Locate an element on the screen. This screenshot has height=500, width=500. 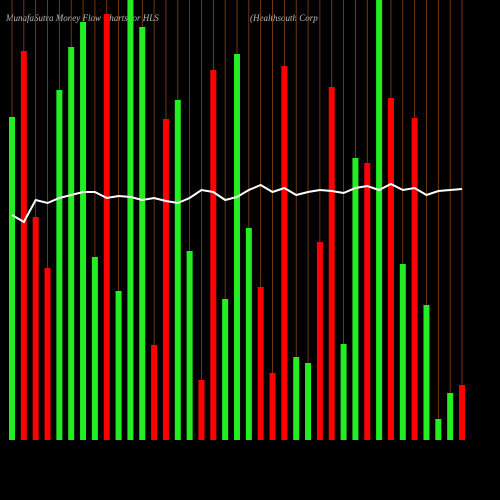
flow-line is located at coordinates (237, 203).